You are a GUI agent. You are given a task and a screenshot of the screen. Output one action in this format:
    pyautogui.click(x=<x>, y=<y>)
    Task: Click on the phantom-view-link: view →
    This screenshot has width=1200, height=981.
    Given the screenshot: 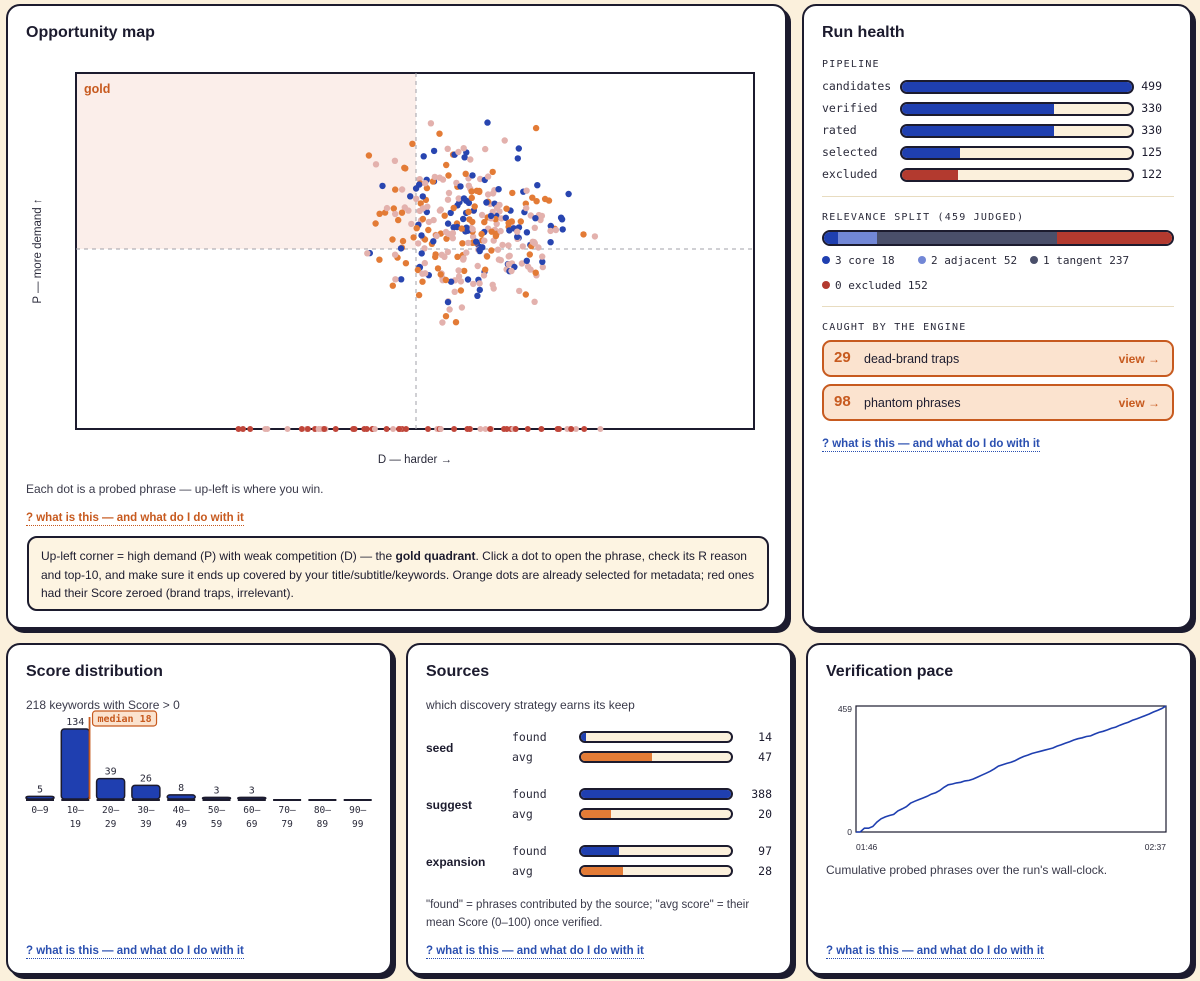 What is the action you would take?
    pyautogui.click(x=1139, y=403)
    